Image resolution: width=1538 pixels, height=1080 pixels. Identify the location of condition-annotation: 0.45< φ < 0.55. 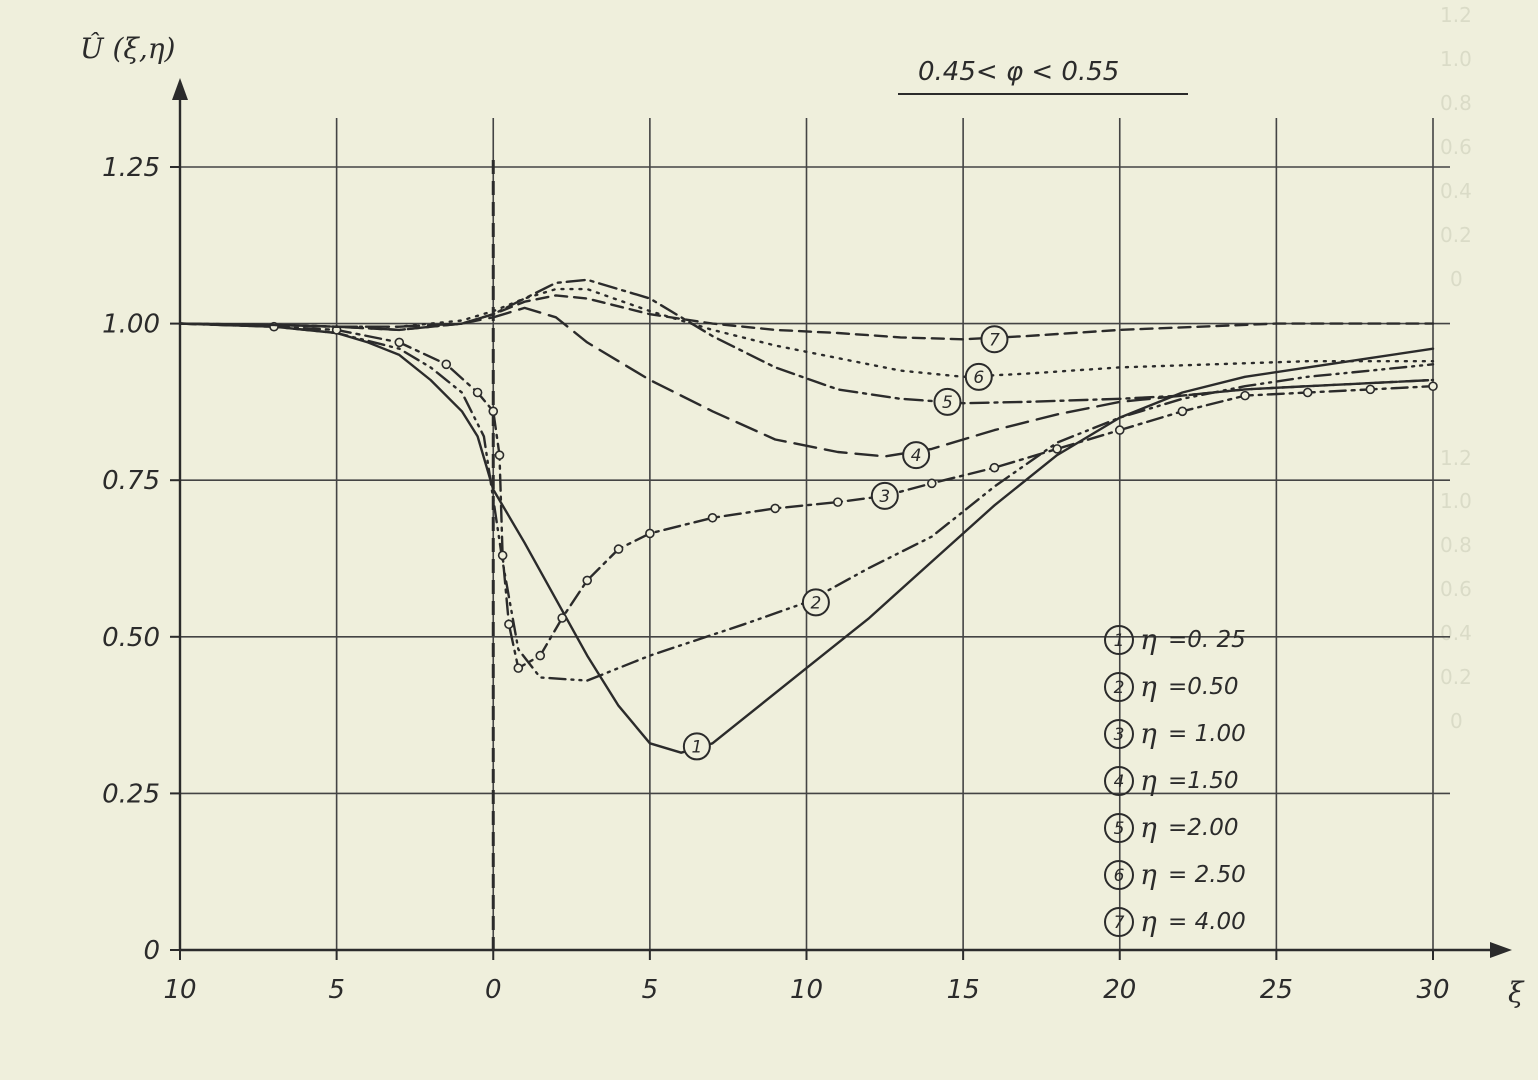
(1043, 76).